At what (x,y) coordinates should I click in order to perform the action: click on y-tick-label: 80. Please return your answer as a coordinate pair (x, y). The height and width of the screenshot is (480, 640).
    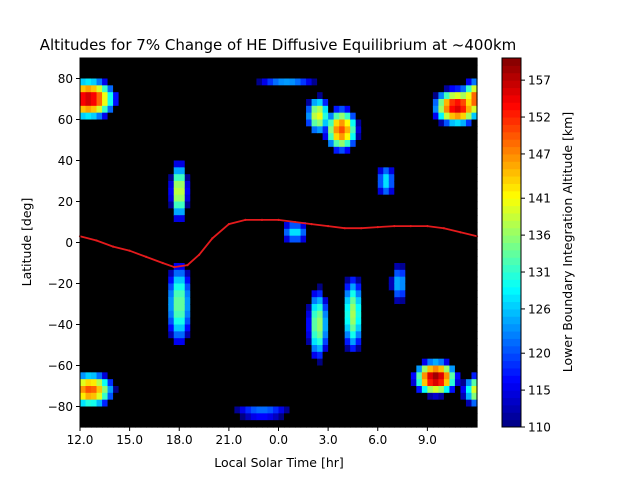
    Looking at the image, I should click on (65, 79).